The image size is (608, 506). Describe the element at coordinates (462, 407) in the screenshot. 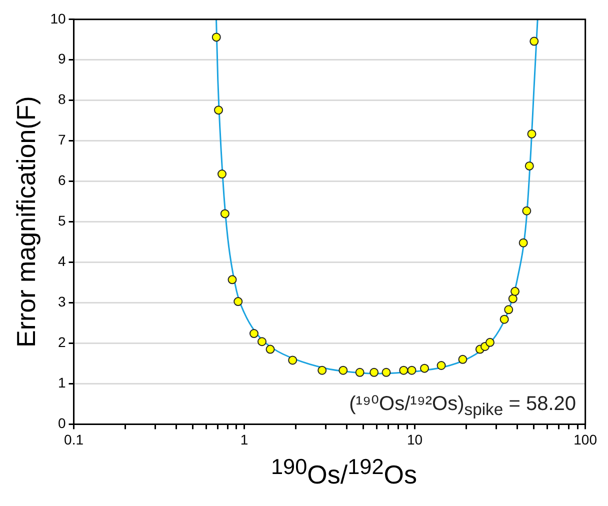

I see `annotation: (¹⁹⁰Os/¹⁹²Os)$_{spike}$ = 58.20` at that location.